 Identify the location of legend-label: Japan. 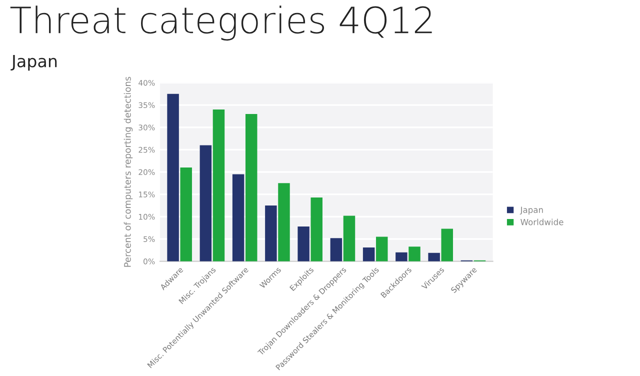
(531, 210).